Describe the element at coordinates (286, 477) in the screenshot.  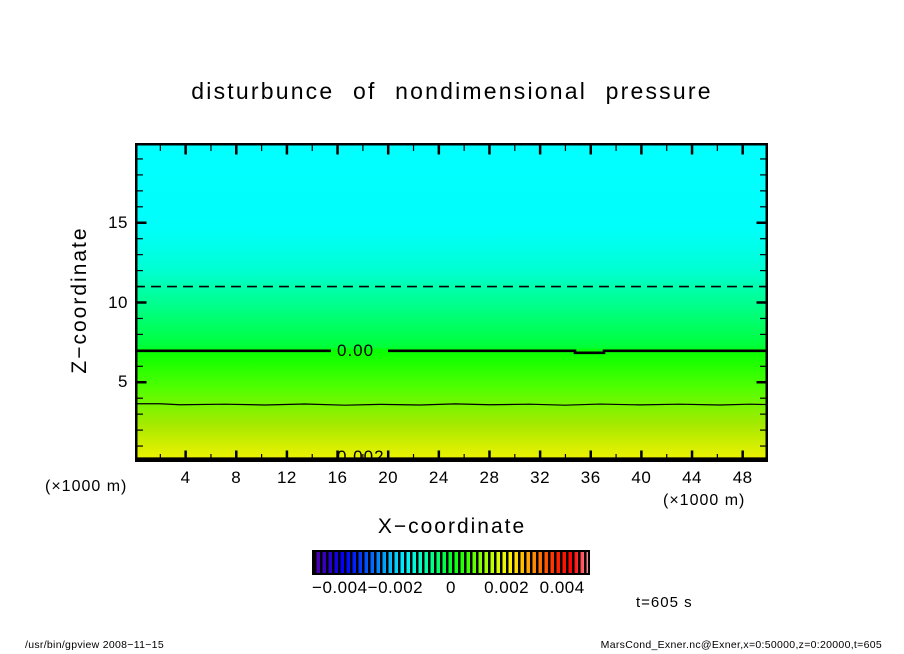
I see `x-tick-label: 12` at that location.